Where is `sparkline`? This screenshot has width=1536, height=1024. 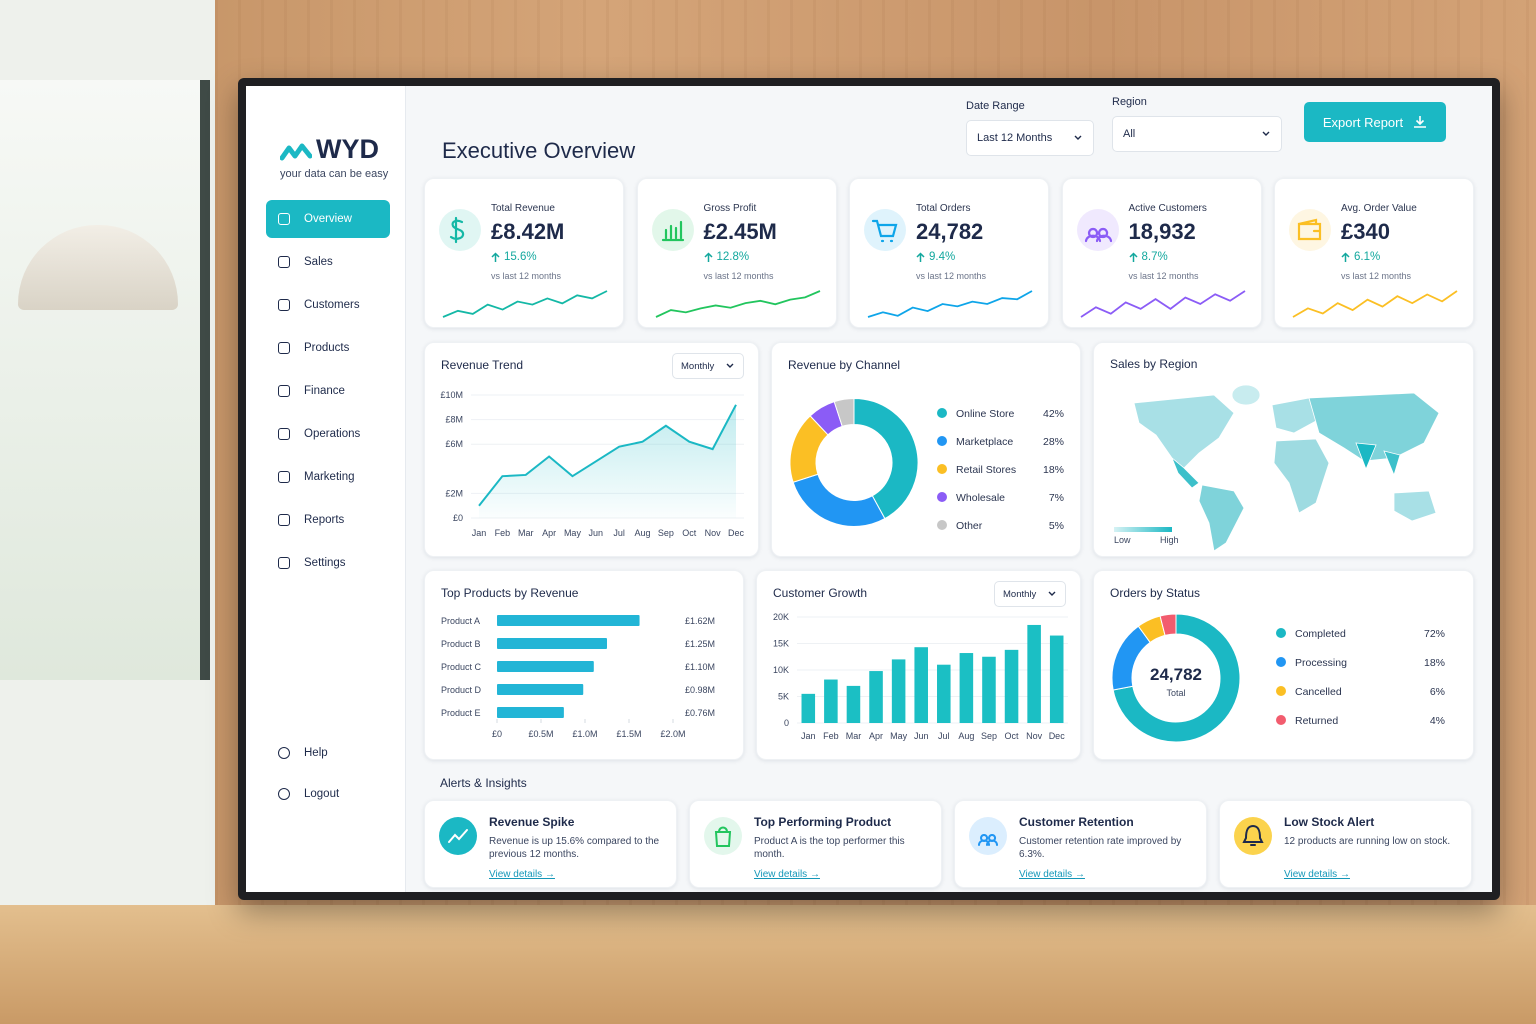 sparkline is located at coordinates (950, 304).